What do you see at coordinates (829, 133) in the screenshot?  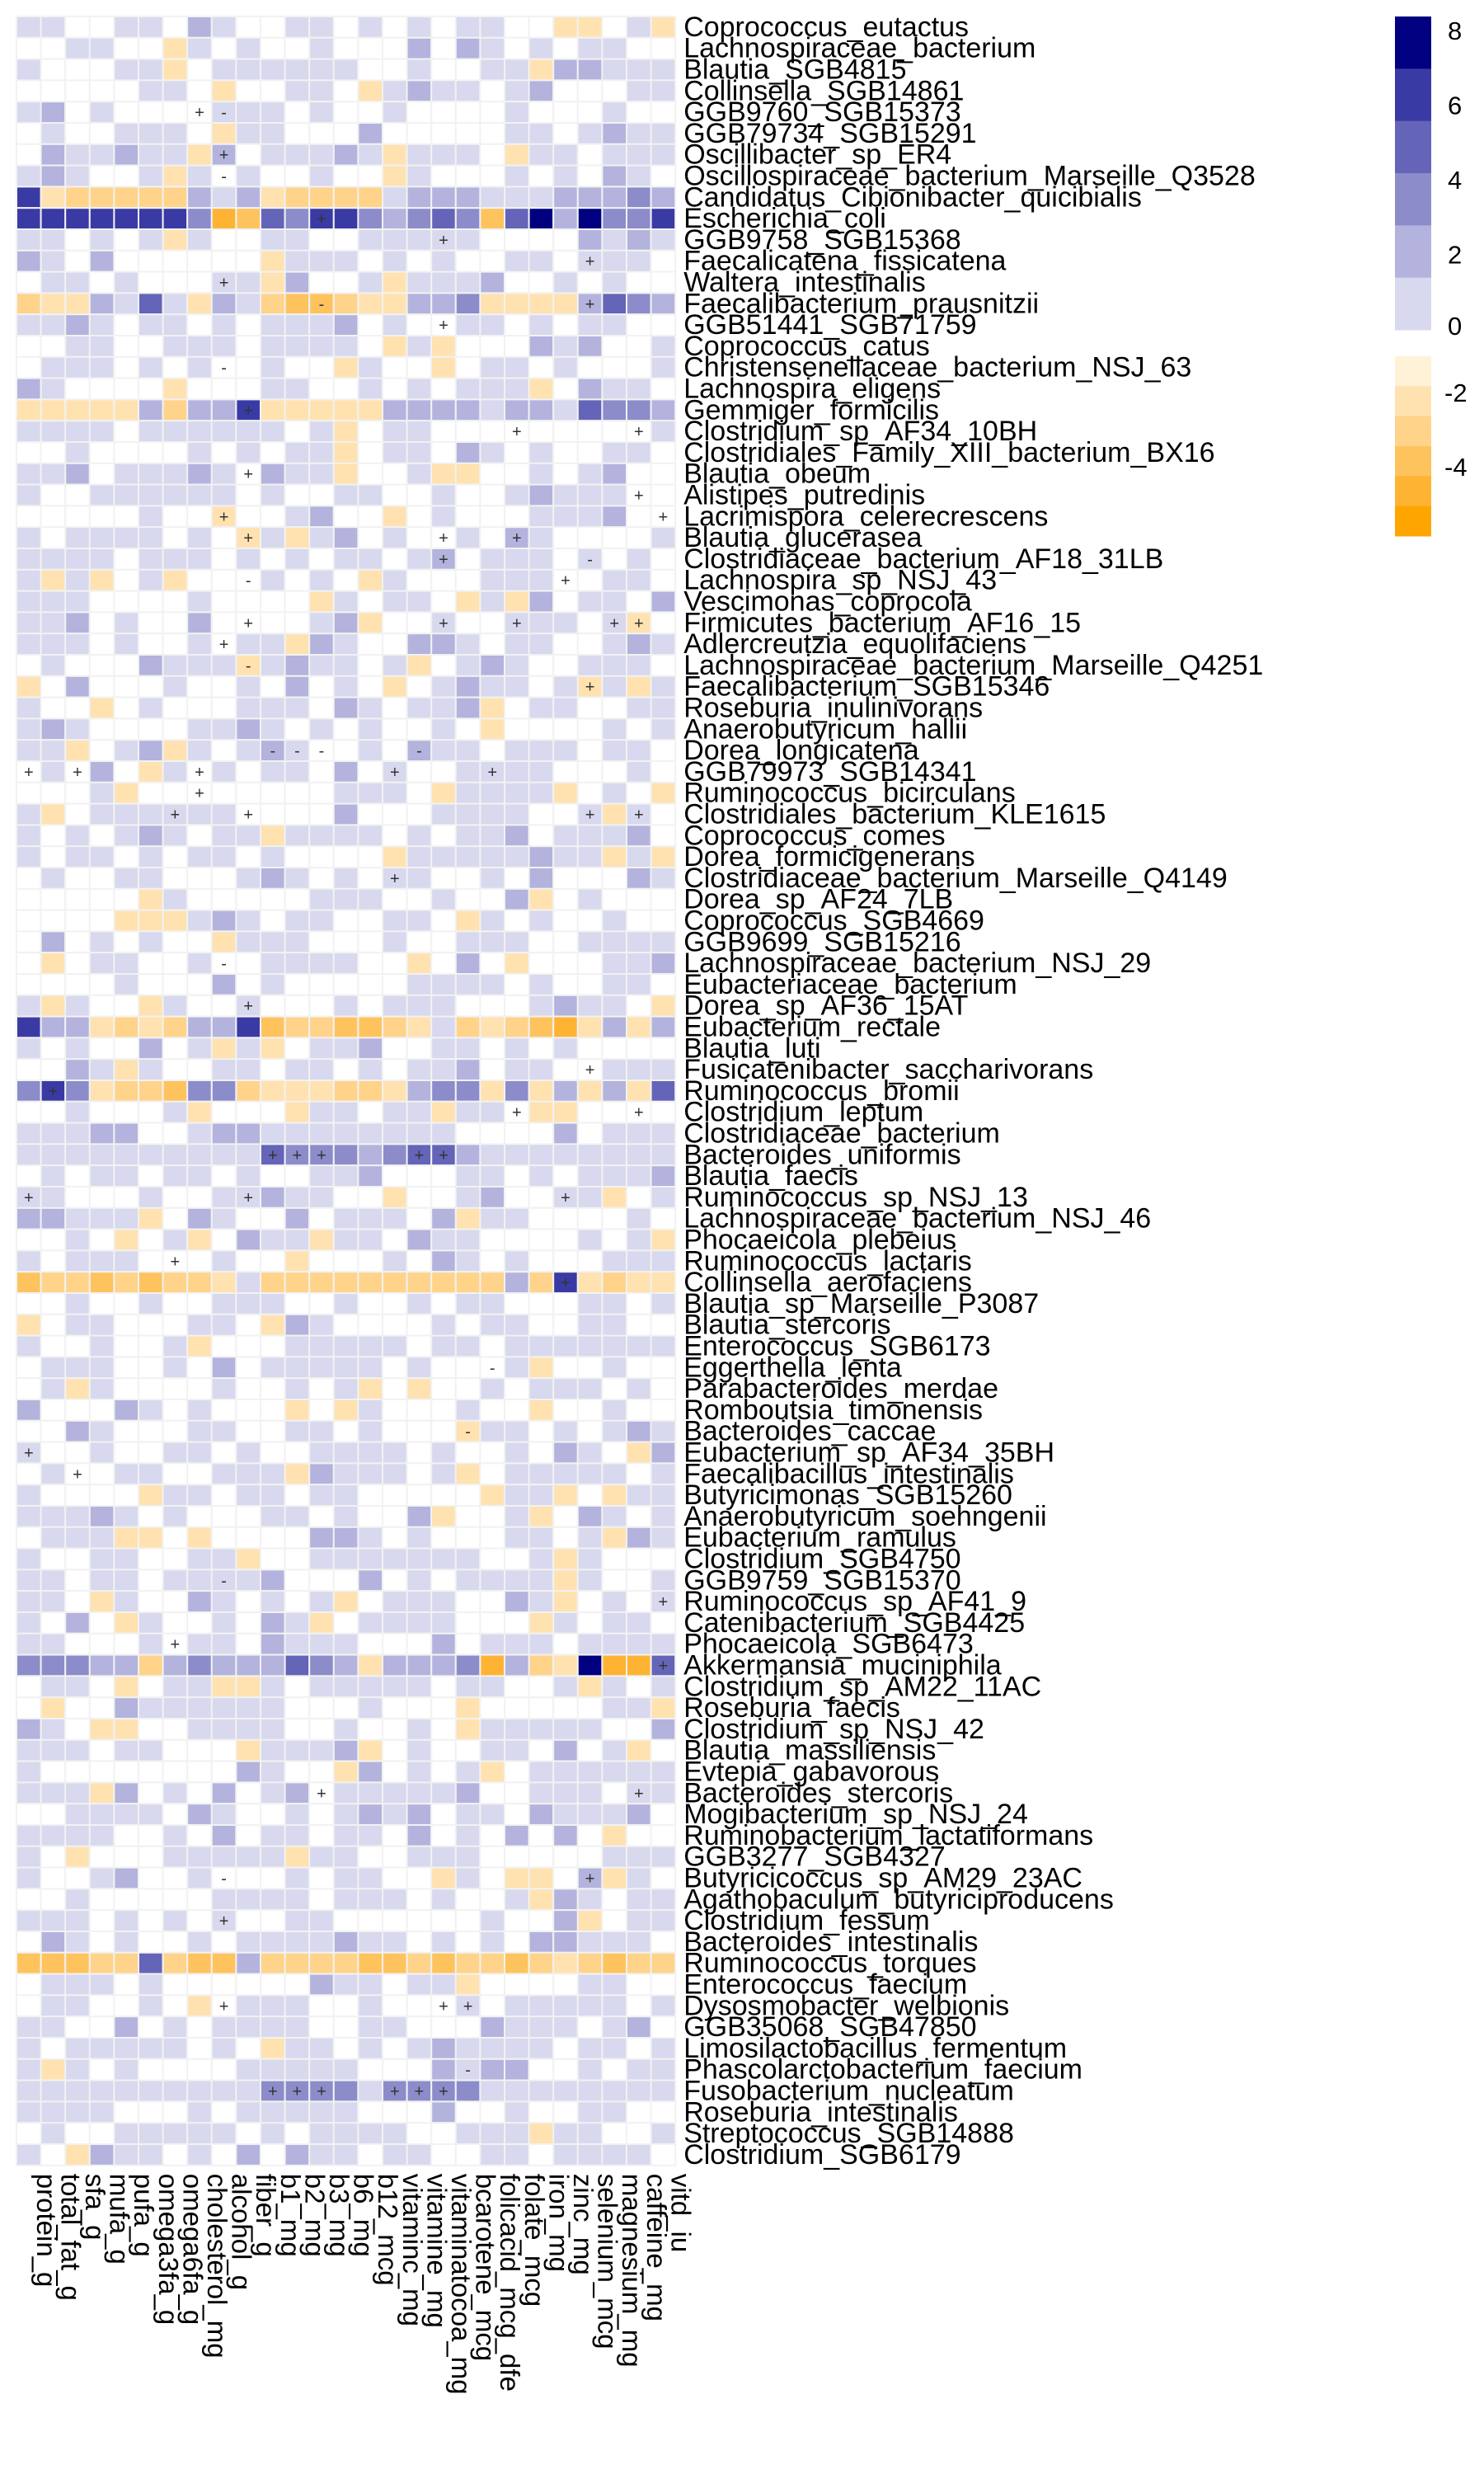 I see `row-label: GGB79734_SGB15291` at bounding box center [829, 133].